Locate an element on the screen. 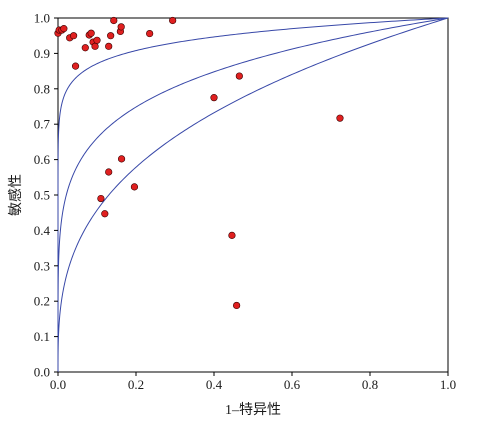 The height and width of the screenshot is (424, 492). y-tick-label: 1.0 is located at coordinates (42, 18).